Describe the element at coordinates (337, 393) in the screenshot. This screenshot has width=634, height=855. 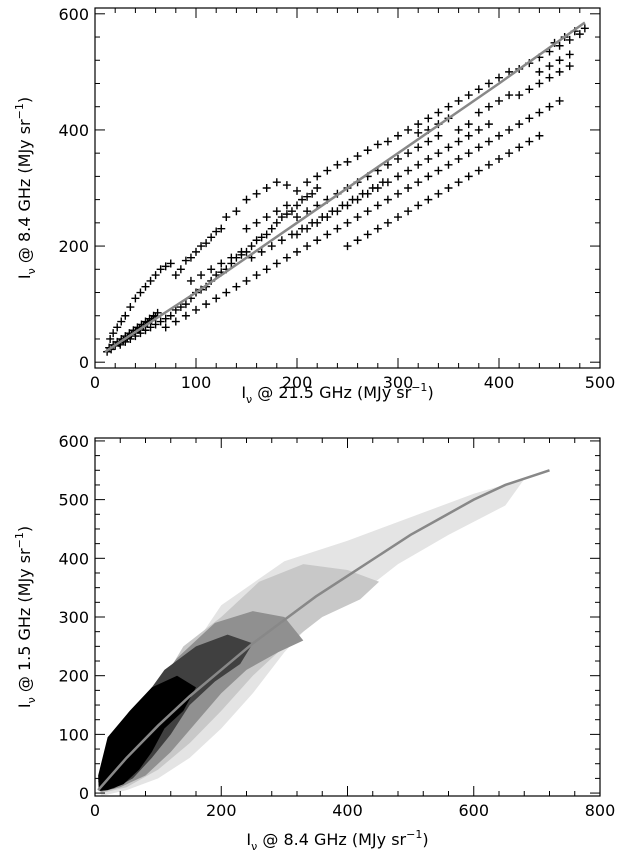
I see `x-axis-label: Iν @ 21.5 GHz (MJy sr−1)` at that location.